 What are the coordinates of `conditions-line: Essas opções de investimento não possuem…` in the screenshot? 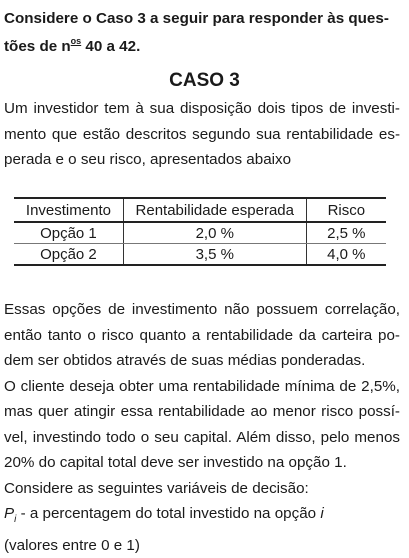 It's located at (202, 310).